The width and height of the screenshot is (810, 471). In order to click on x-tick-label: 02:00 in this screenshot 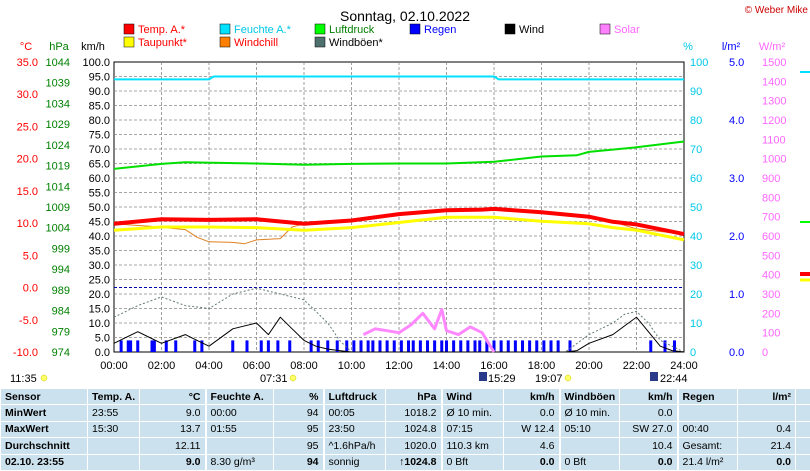, I will do `click(162, 366)`.